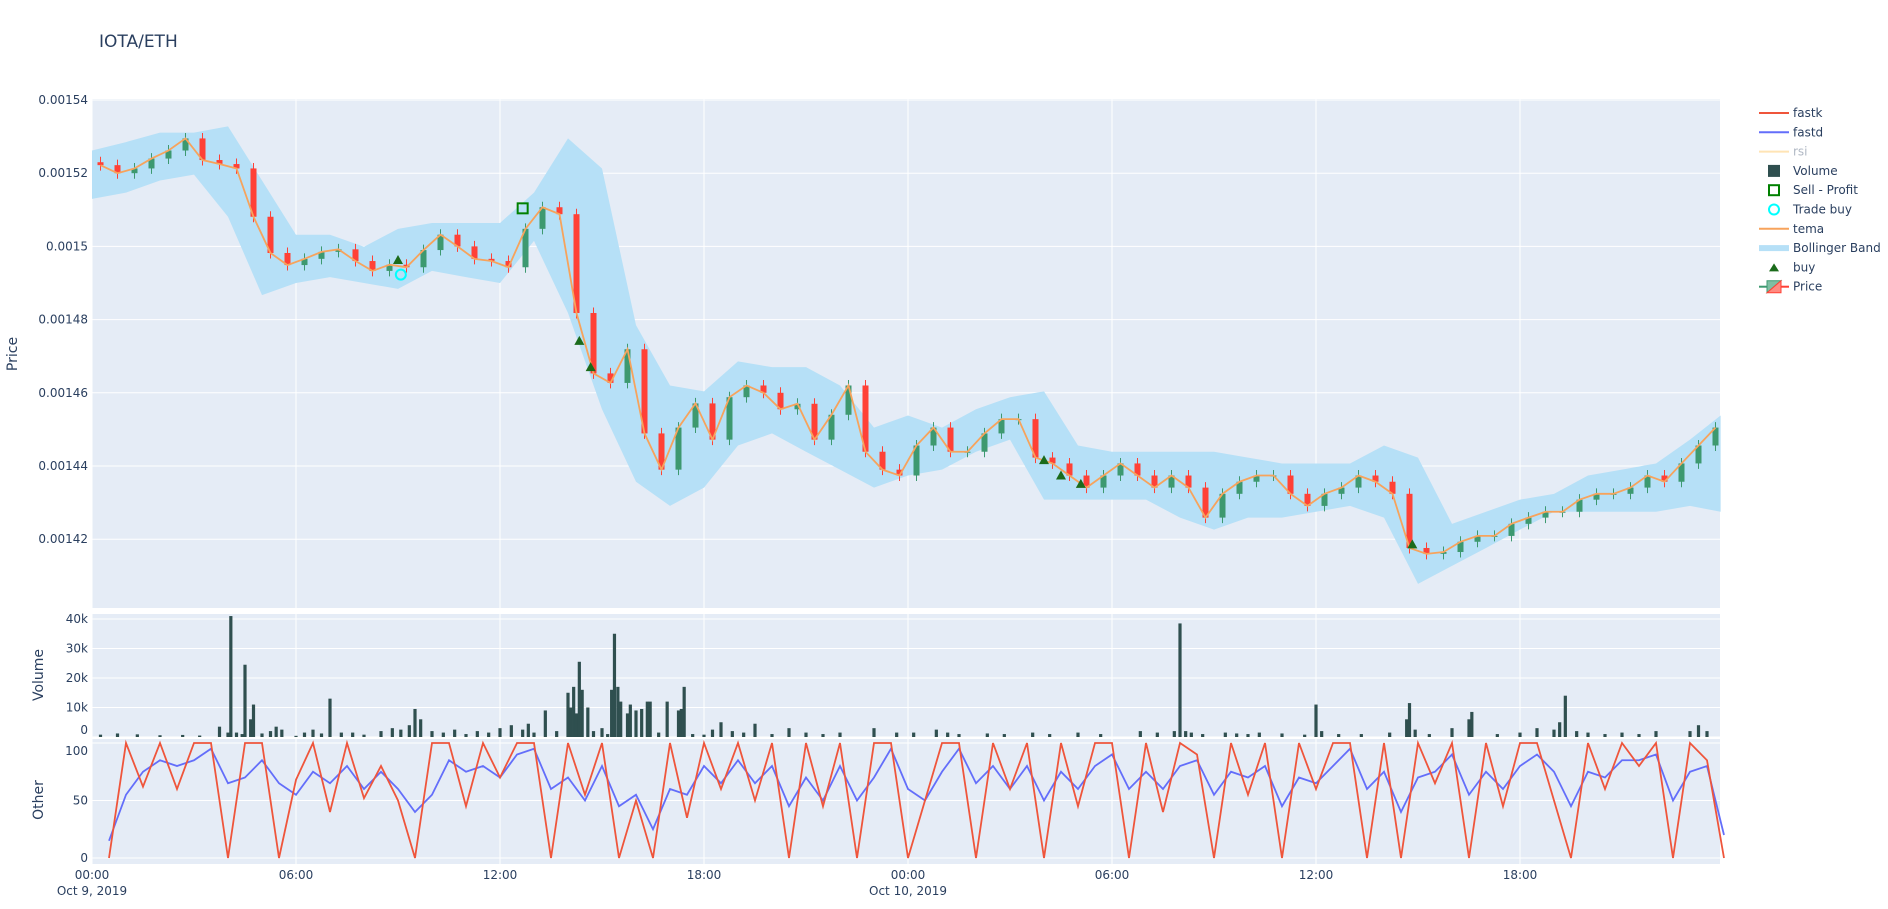 The height and width of the screenshot is (909, 1888). I want to click on legend-item-tema: tema, so click(1791, 229).